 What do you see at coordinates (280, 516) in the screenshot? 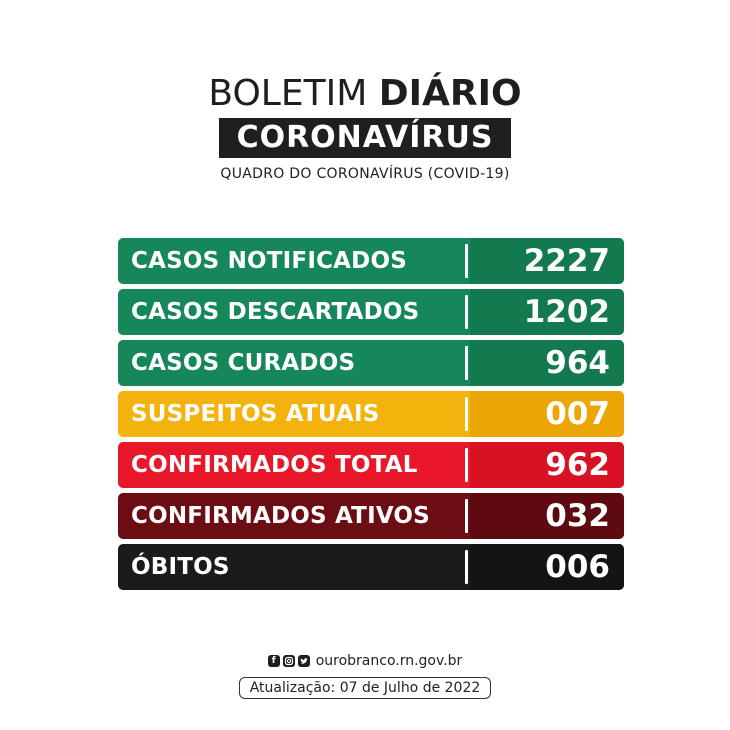
I see `stat-label: CONFIRMADOS ATIVOS` at bounding box center [280, 516].